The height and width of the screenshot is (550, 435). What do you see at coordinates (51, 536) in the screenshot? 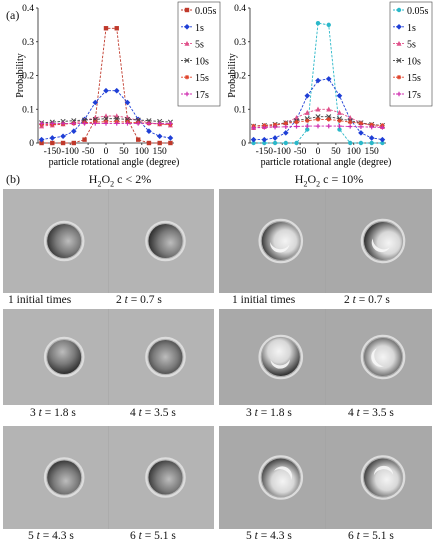
I see `caption-low-5: 5 t = 4.3 s` at bounding box center [51, 536].